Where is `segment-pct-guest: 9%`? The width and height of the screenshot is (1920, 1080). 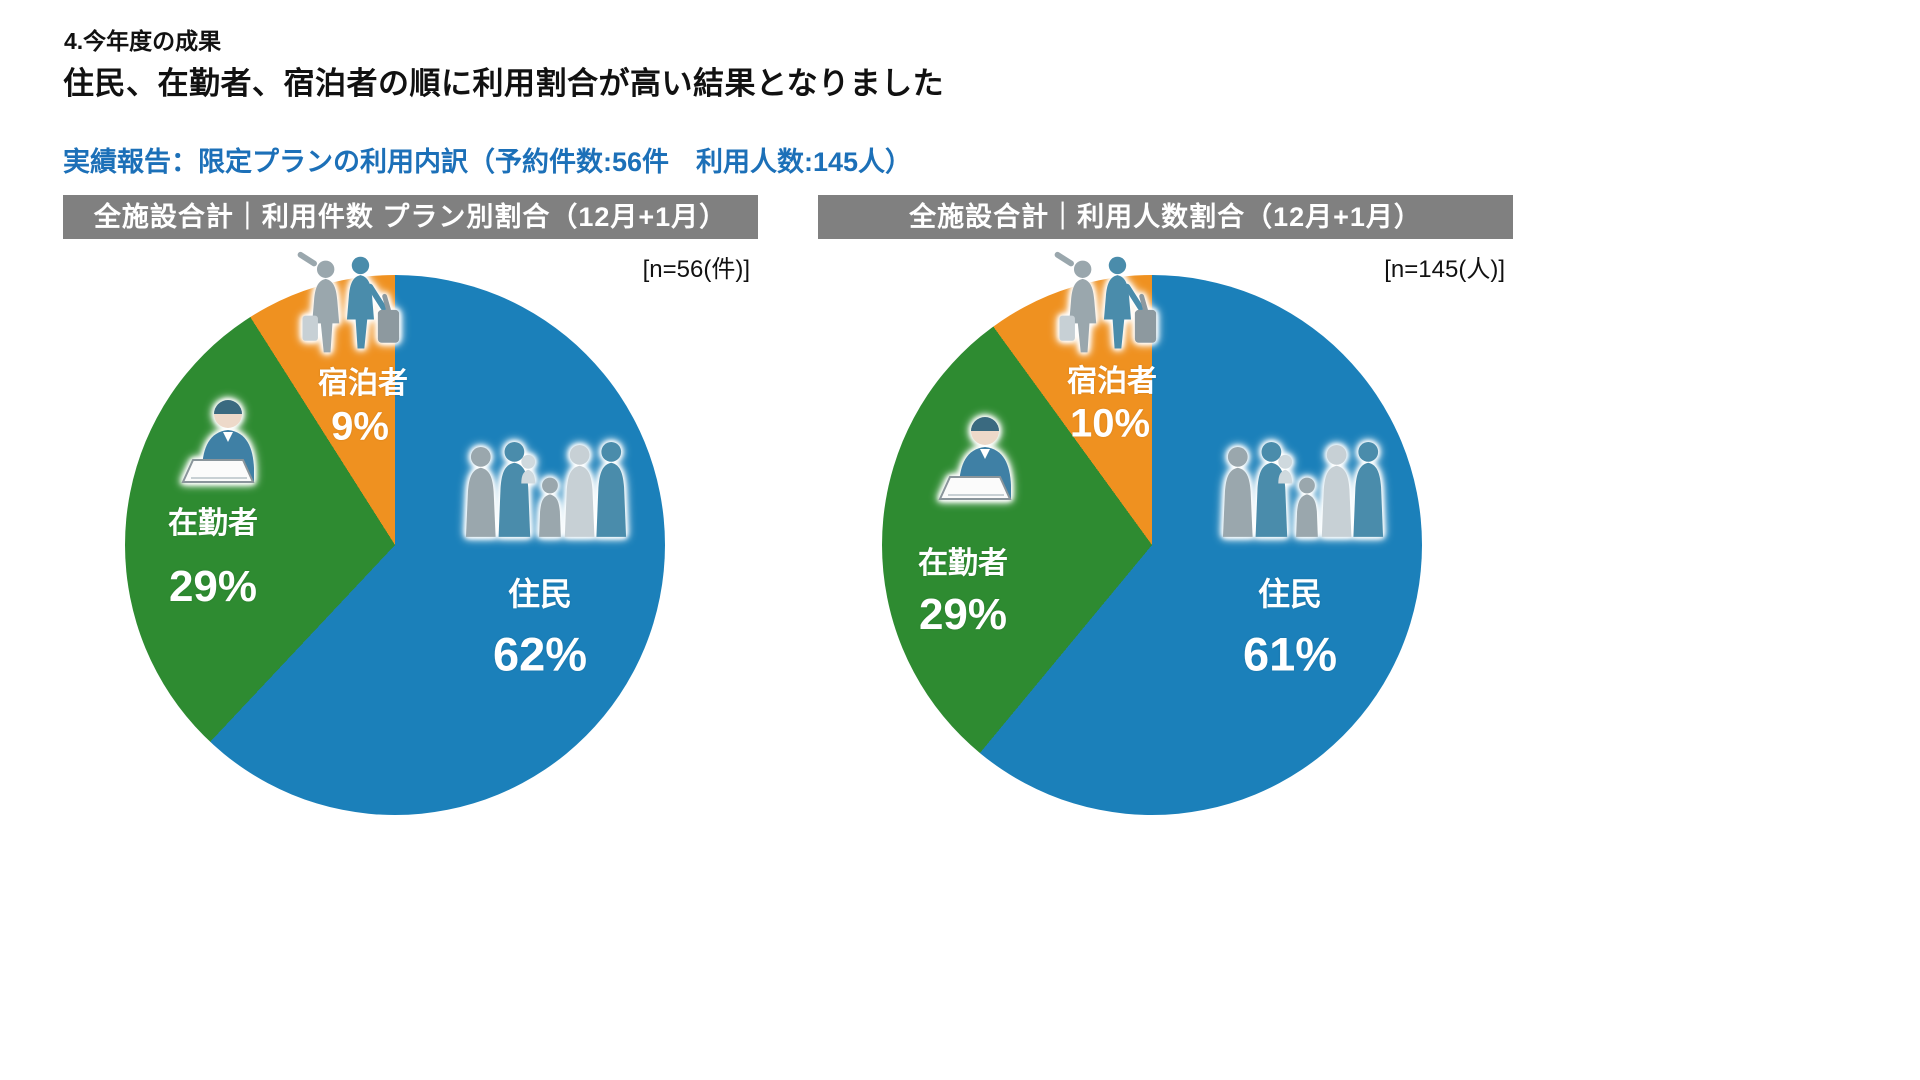 segment-pct-guest: 9% is located at coordinates (360, 426).